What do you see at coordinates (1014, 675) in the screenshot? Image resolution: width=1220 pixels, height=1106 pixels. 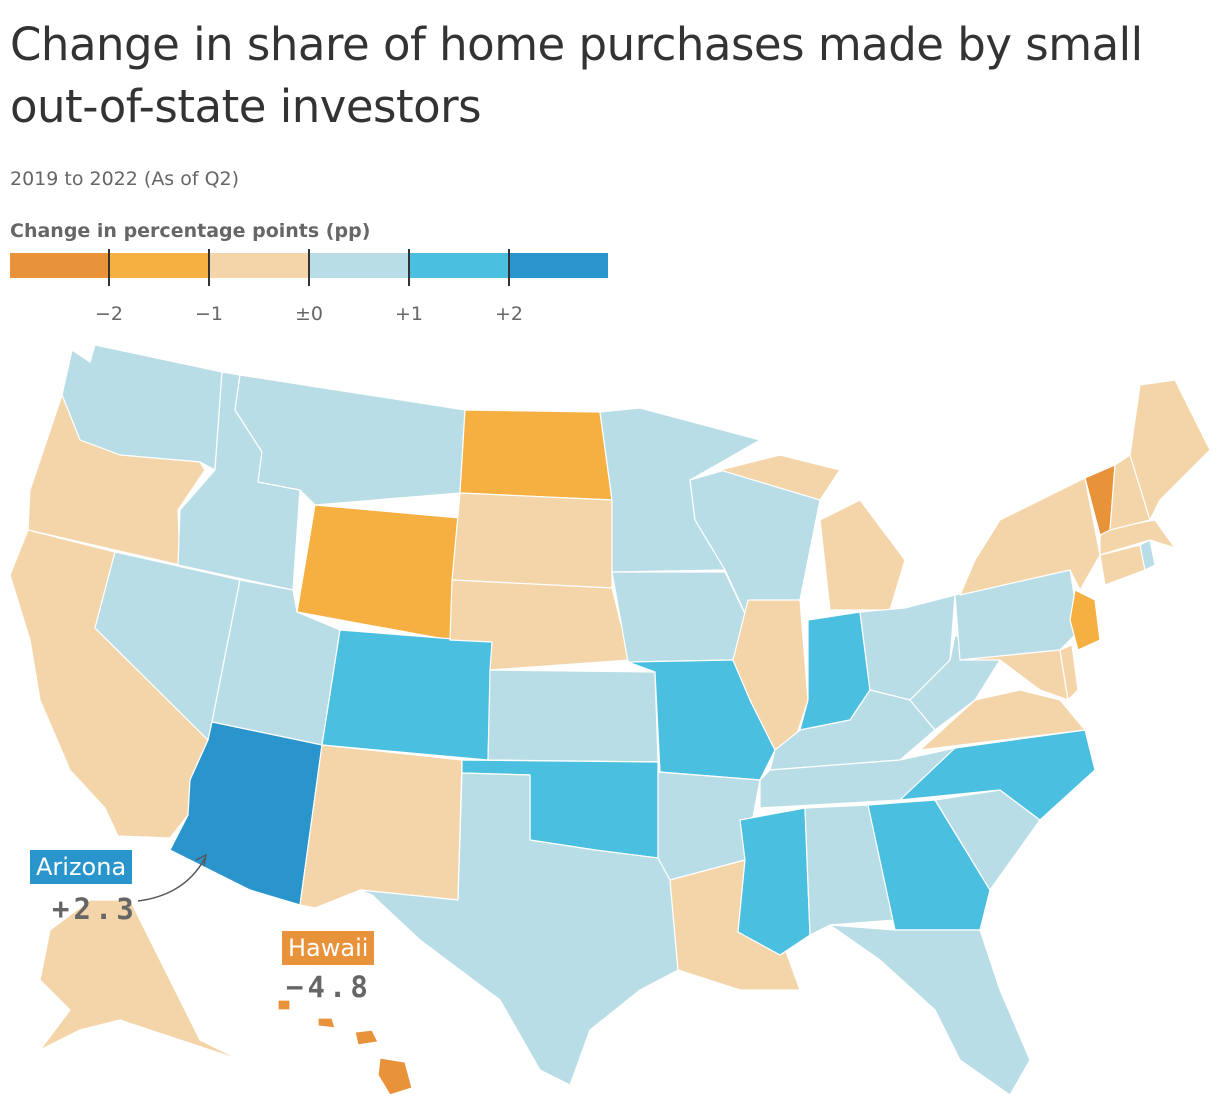 I see `Maryland` at bounding box center [1014, 675].